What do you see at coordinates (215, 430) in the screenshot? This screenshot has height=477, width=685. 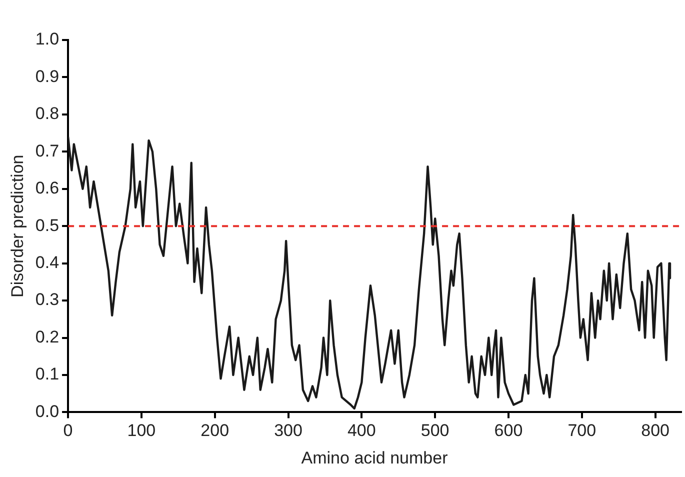 I see `x-tick-label: 200` at bounding box center [215, 430].